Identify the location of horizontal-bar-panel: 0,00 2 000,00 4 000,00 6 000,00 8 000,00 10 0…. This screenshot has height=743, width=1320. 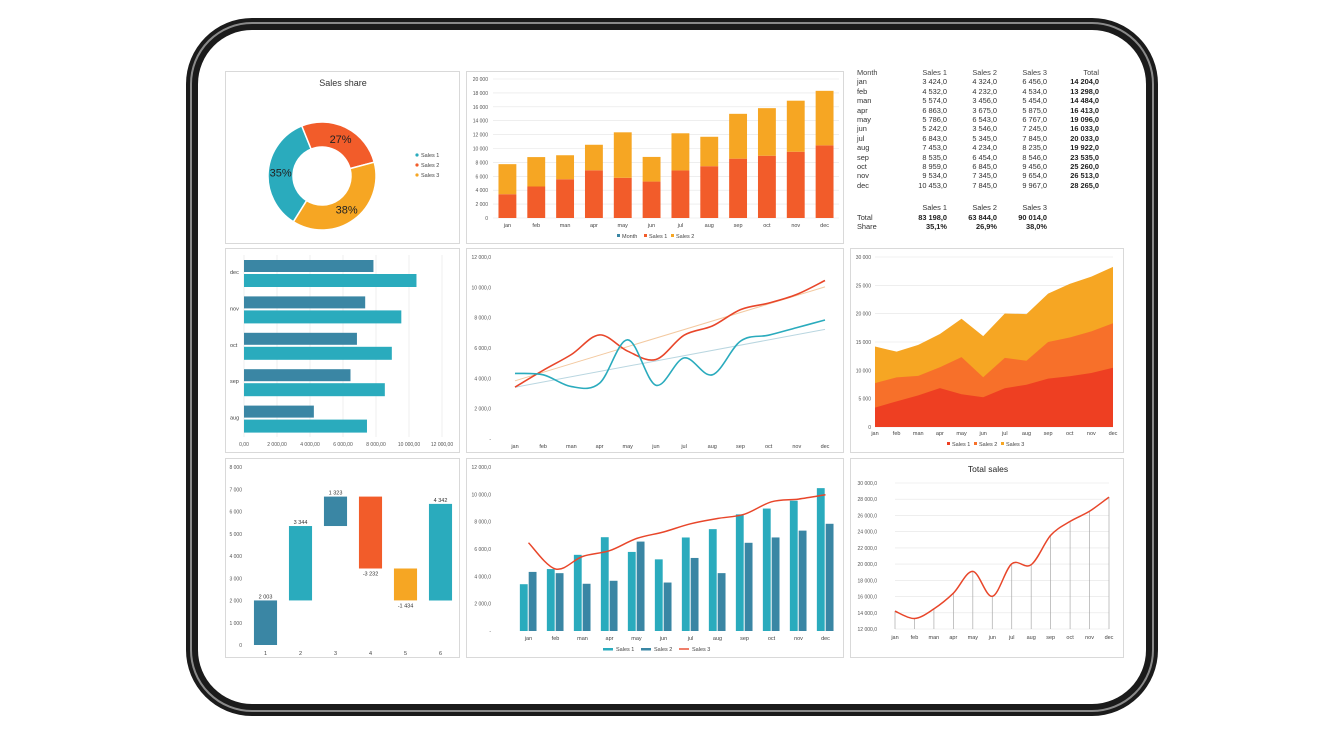
(342, 350).